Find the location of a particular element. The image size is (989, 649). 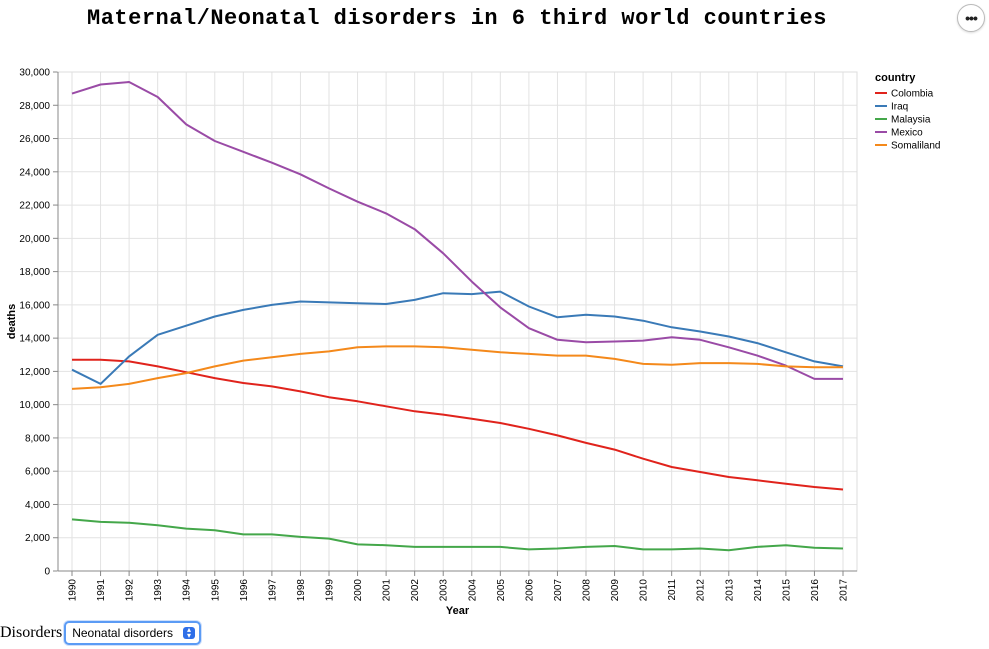

y-tick-label: 28,000 is located at coordinates (34, 106).